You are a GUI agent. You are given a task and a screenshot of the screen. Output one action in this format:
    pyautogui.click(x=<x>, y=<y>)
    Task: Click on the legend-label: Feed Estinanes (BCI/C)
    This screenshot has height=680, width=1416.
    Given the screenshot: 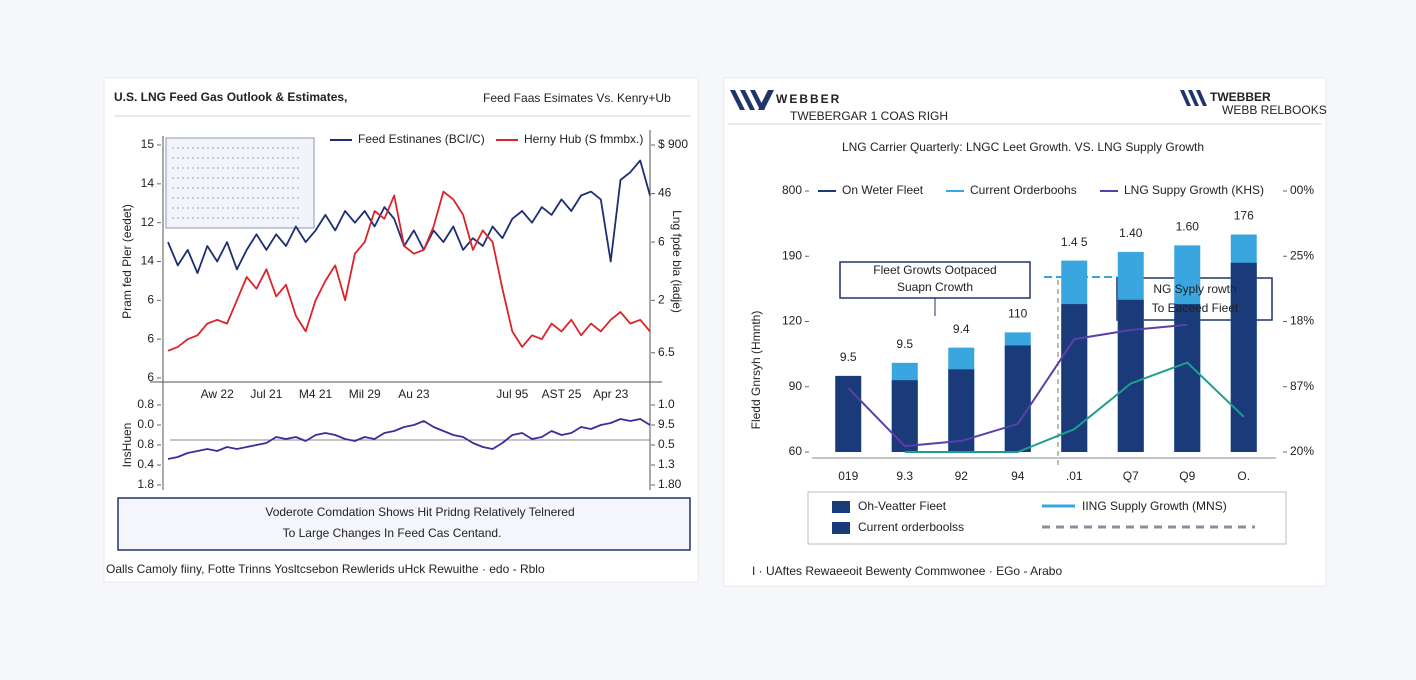 What is the action you would take?
    pyautogui.click(x=421, y=139)
    